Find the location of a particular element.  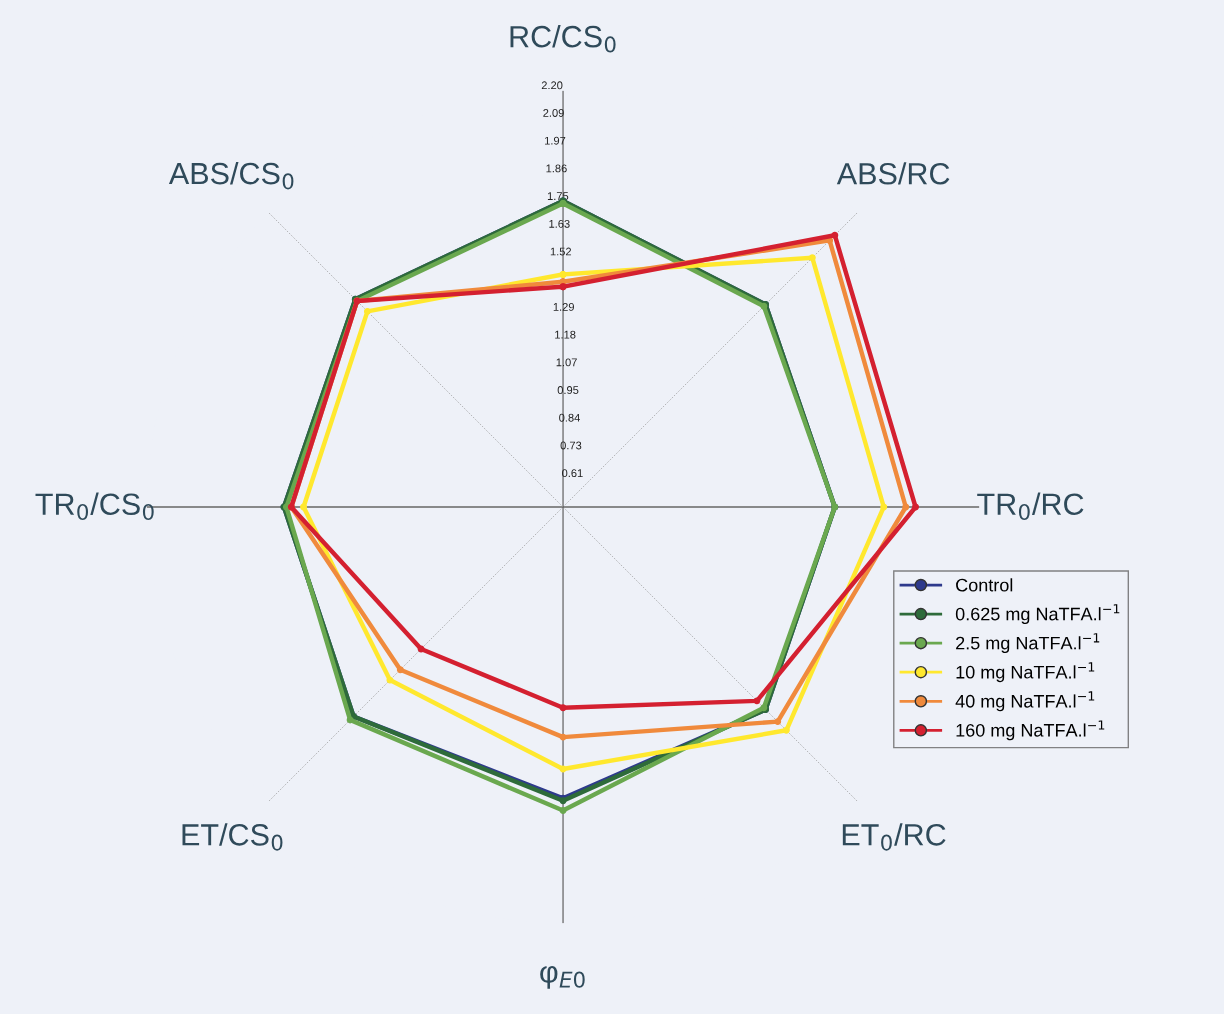

legend-label: 2.5 mg NaTFA.l$^{−1}$ is located at coordinates (1028, 643).